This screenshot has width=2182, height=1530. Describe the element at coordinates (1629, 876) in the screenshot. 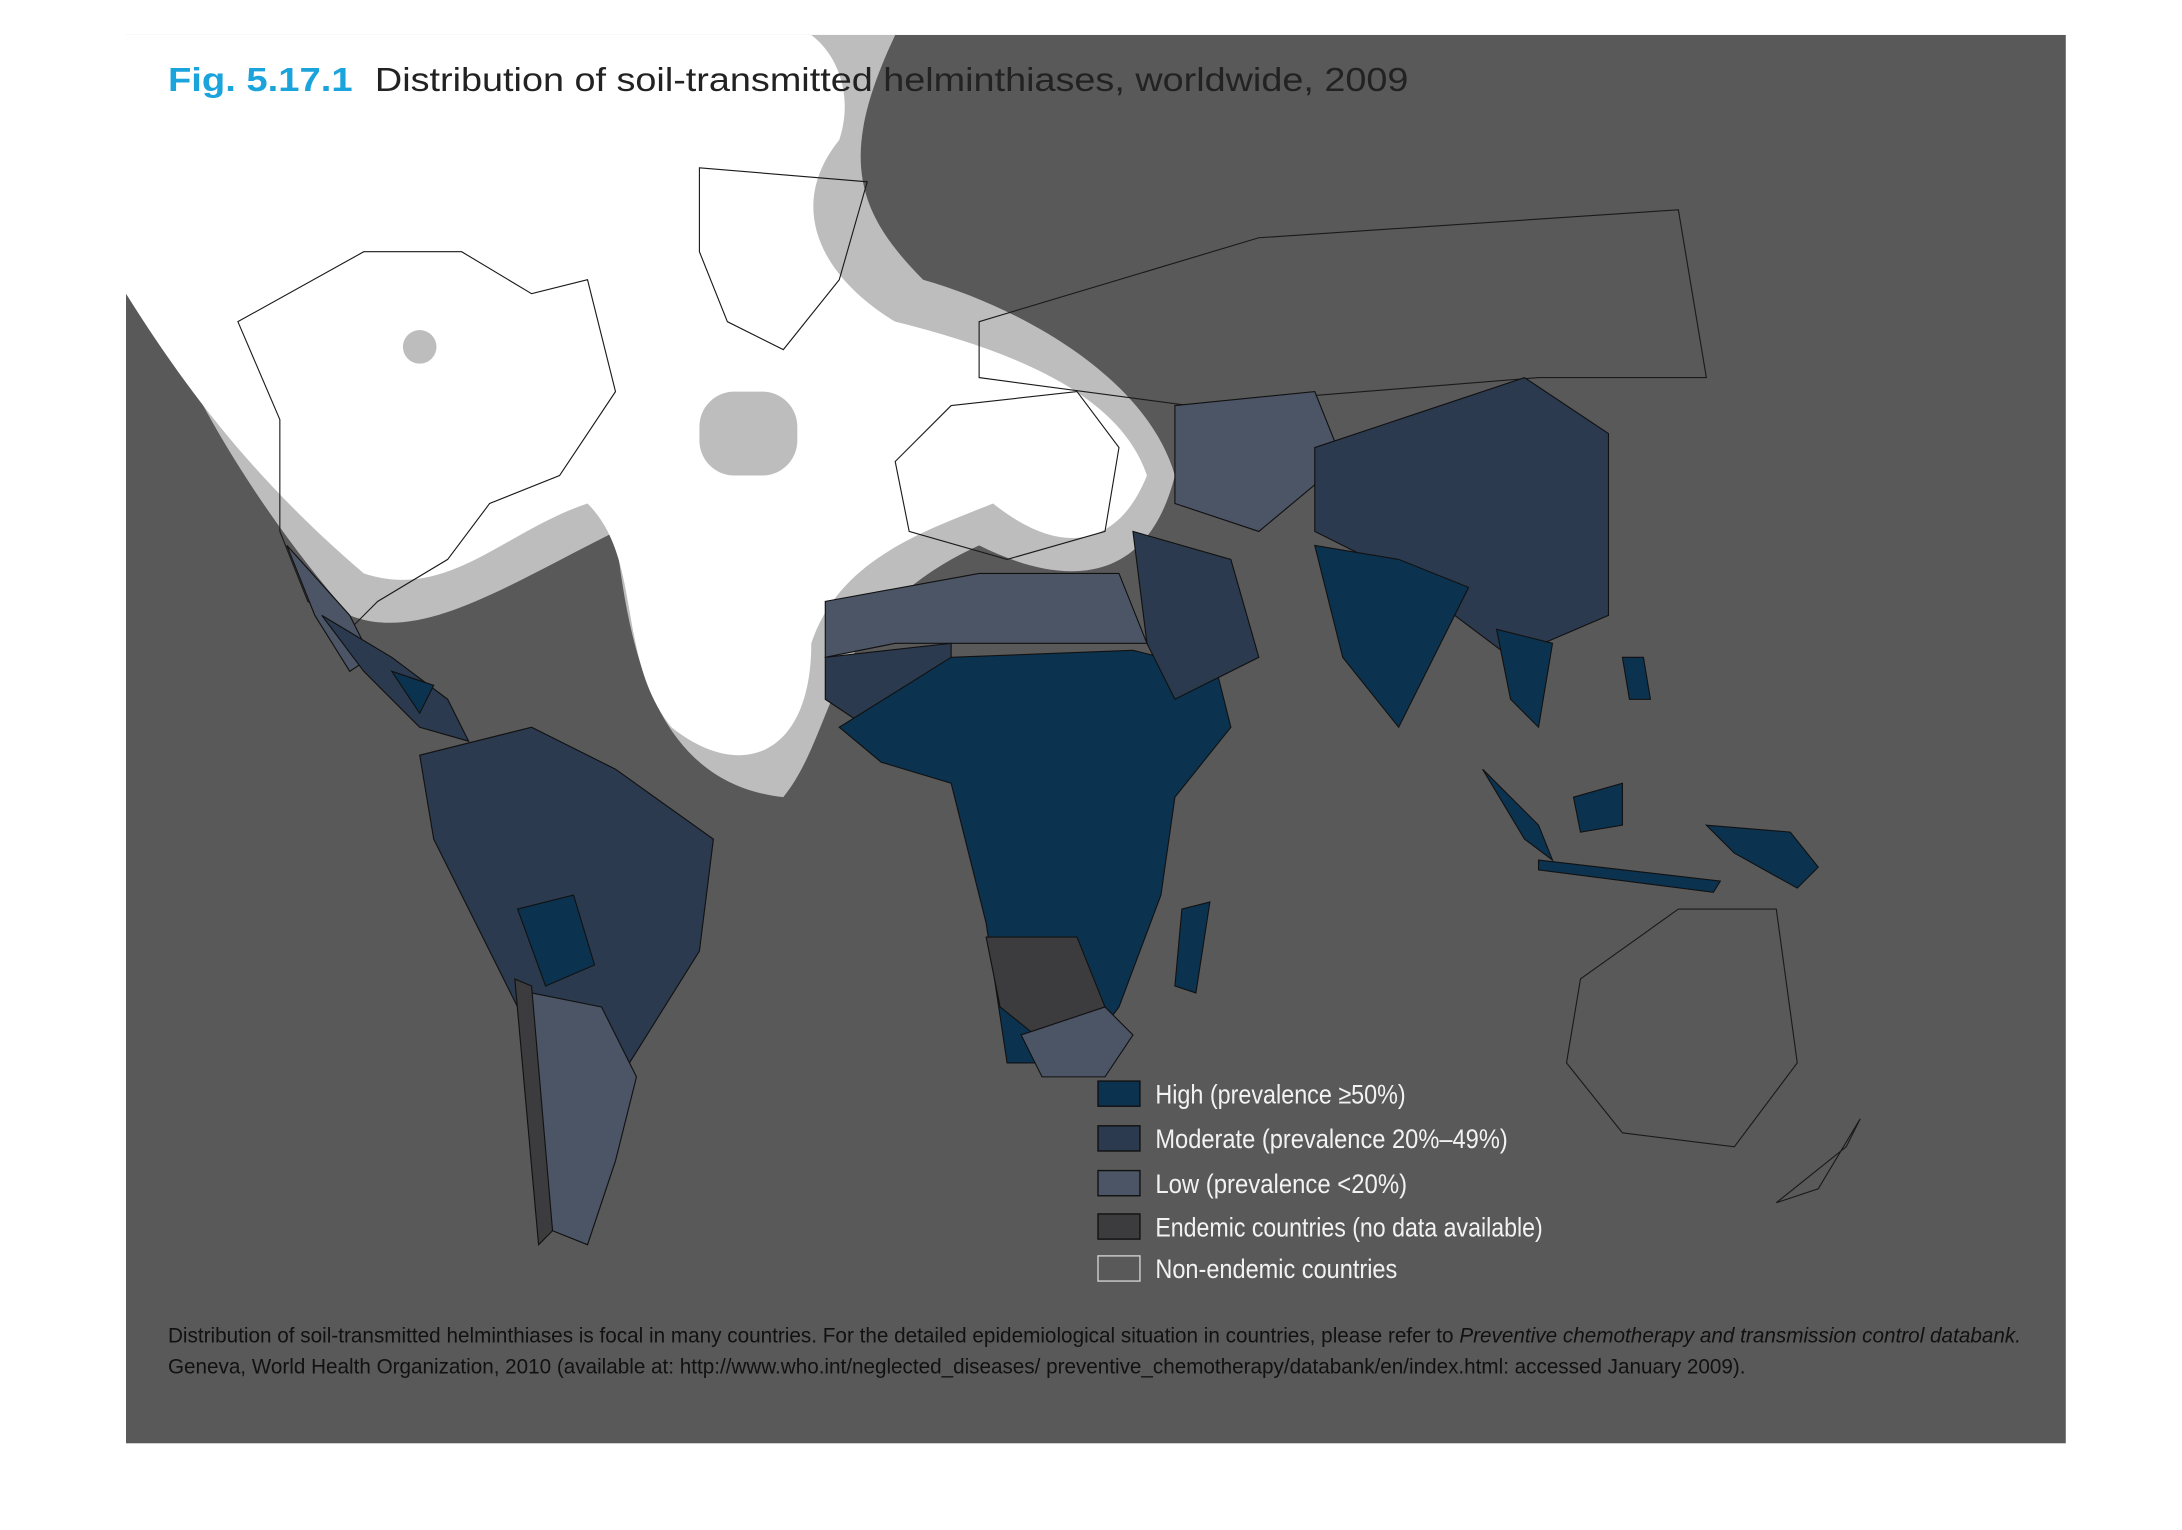

I see `java` at that location.